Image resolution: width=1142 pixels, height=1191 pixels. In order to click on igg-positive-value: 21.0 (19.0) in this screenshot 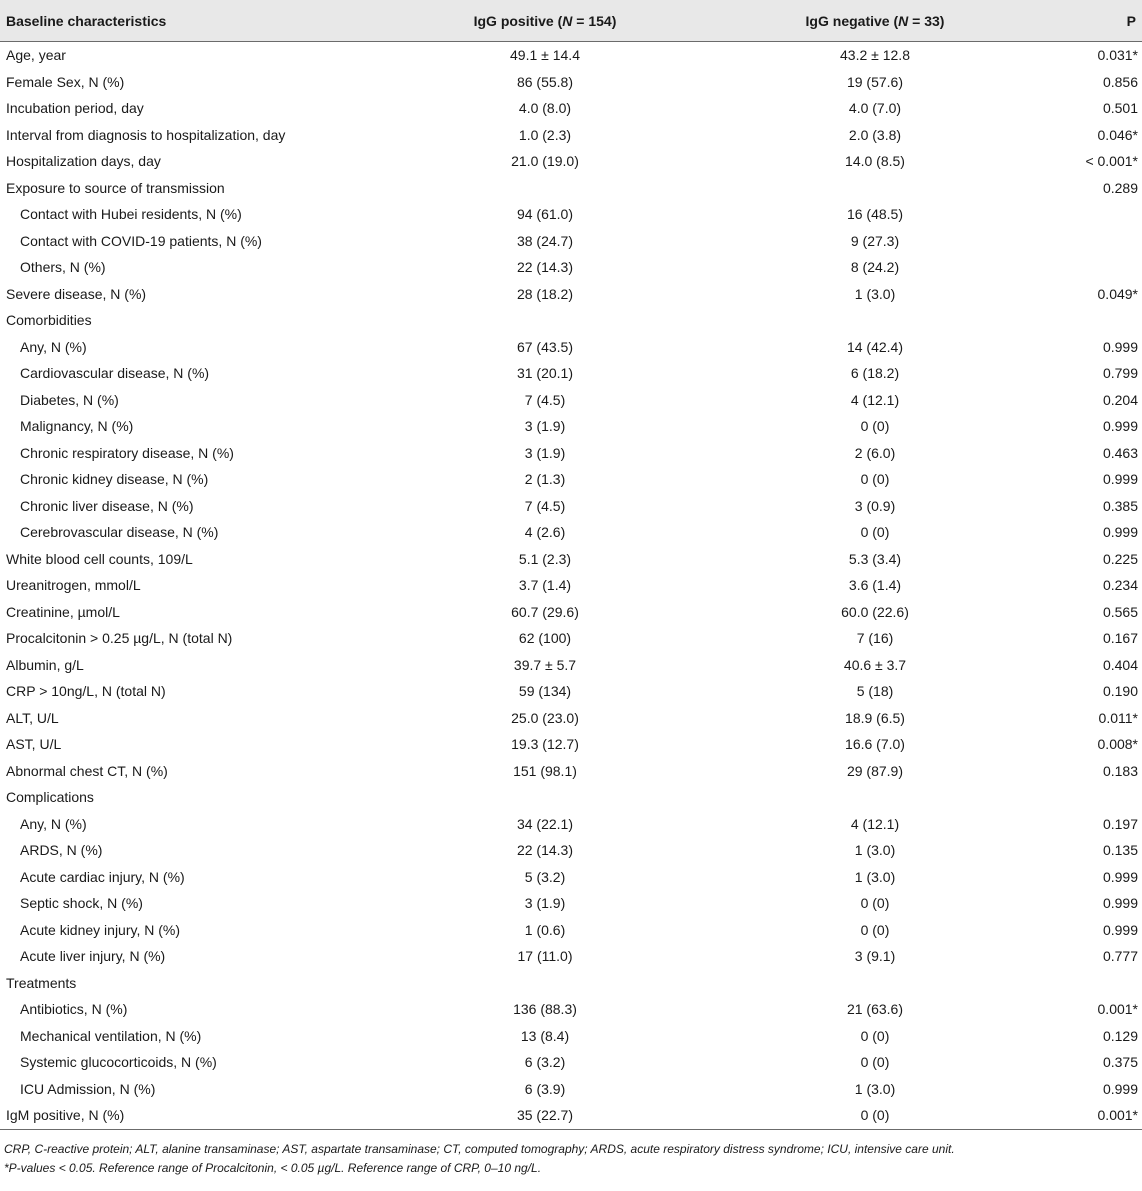, I will do `click(545, 161)`.